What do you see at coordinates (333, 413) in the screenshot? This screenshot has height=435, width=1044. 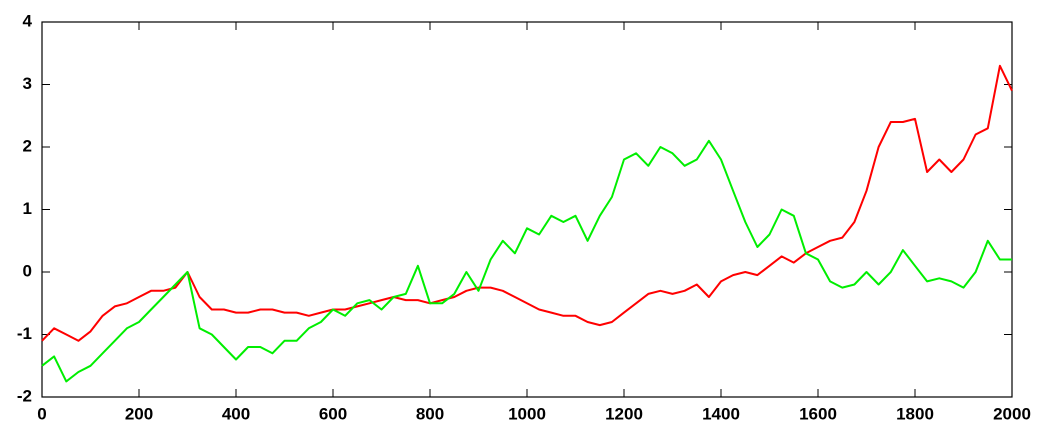 I see `x-tick-label: 600` at bounding box center [333, 413].